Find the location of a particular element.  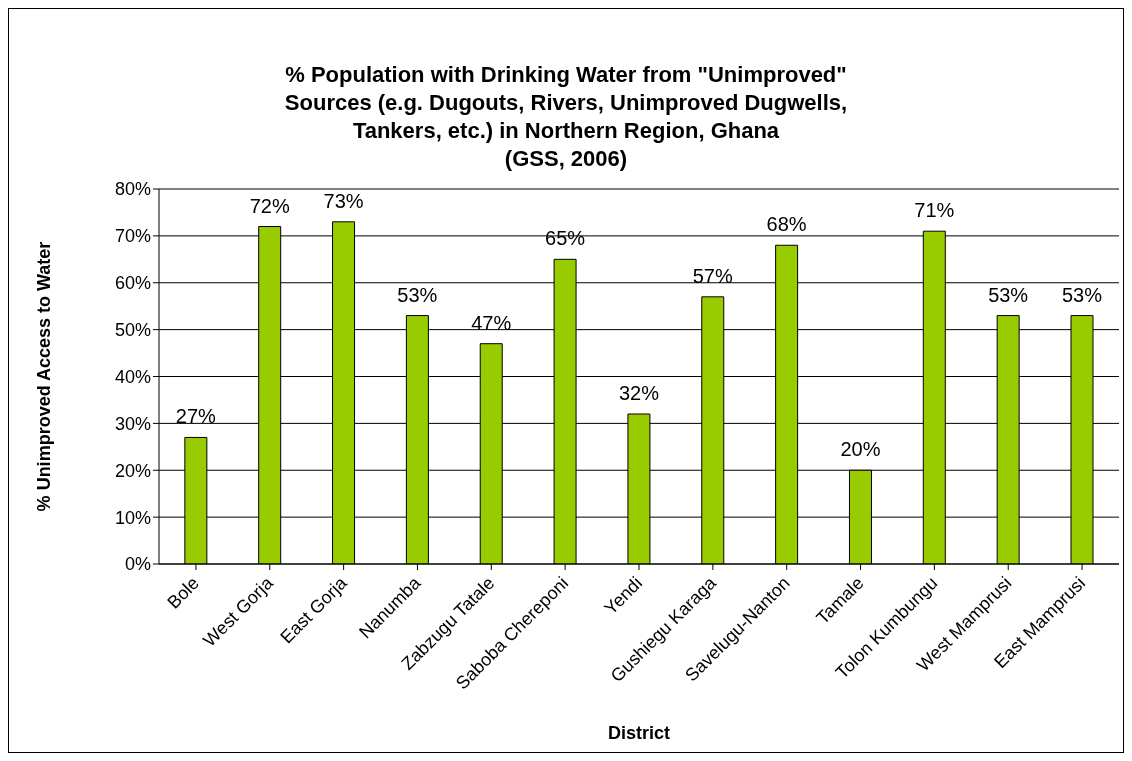

data-label: 72% is located at coordinates (269, 205).